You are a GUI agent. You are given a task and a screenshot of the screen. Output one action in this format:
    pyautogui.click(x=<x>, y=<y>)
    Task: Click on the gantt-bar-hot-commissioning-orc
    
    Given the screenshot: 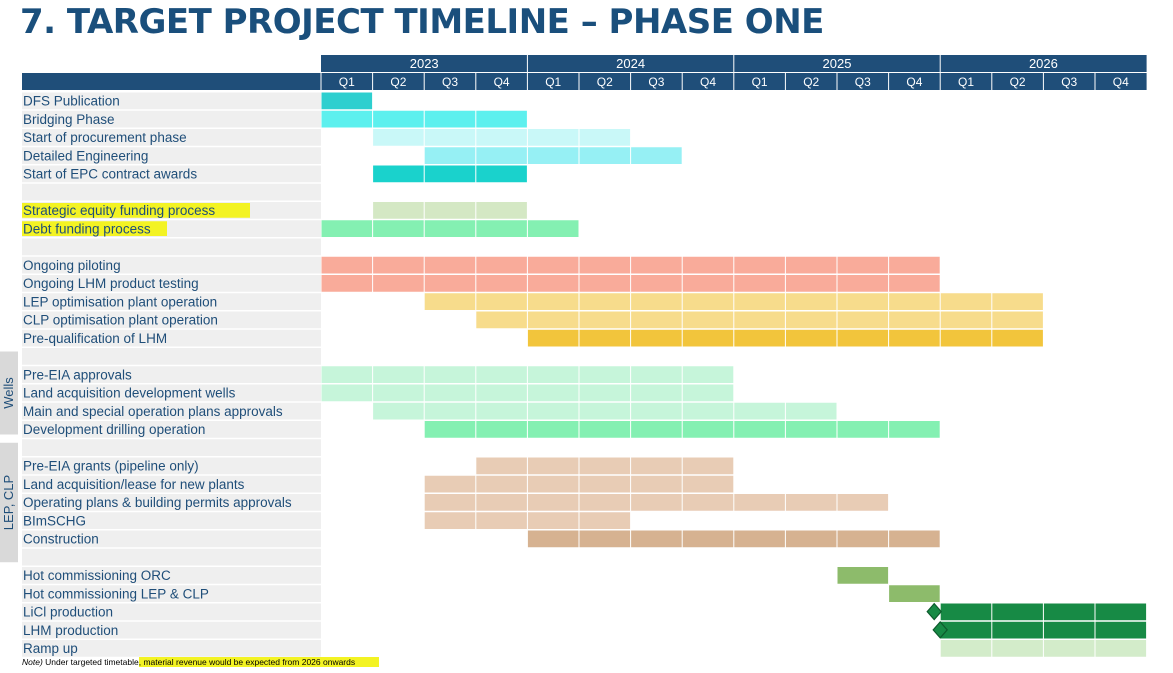 What is the action you would take?
    pyautogui.click(x=863, y=575)
    